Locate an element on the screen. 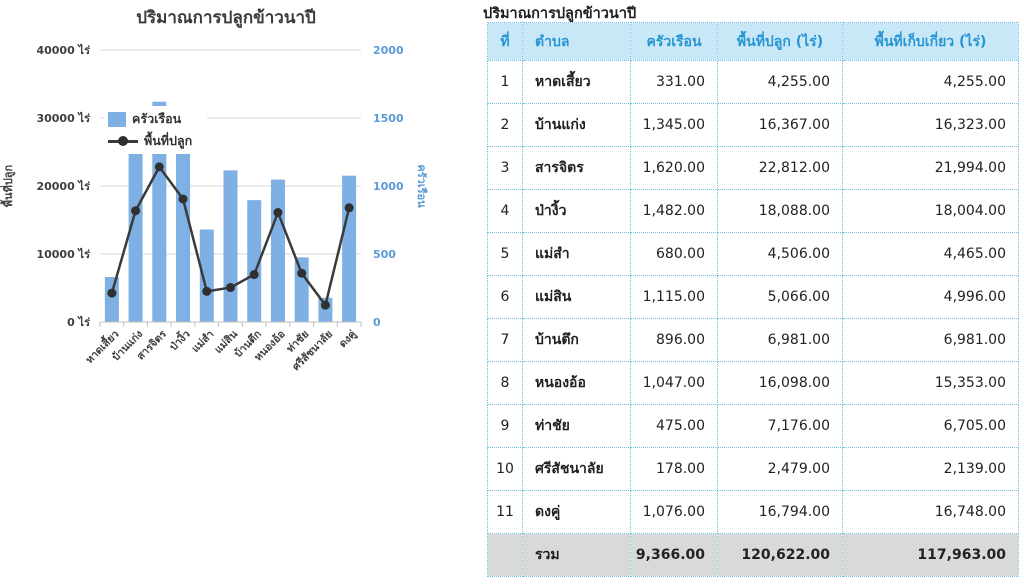 The image size is (1024, 587). table-row: 6 แม่สิน 1,115.00 5,066.00 4,996.00 is located at coordinates (753, 297).